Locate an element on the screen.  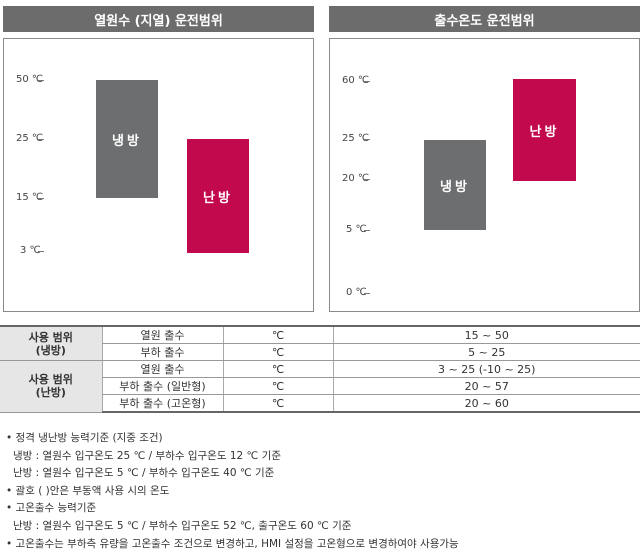
left-tick-3: 3 ℃ is located at coordinates (30, 250).